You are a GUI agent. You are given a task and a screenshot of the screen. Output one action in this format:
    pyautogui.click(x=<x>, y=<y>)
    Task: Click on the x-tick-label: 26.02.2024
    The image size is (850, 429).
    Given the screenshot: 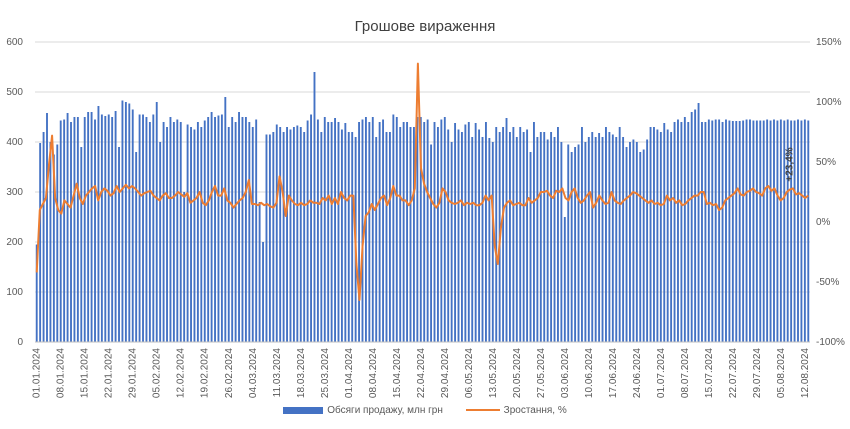 What is the action you would take?
    pyautogui.click(x=229, y=373)
    